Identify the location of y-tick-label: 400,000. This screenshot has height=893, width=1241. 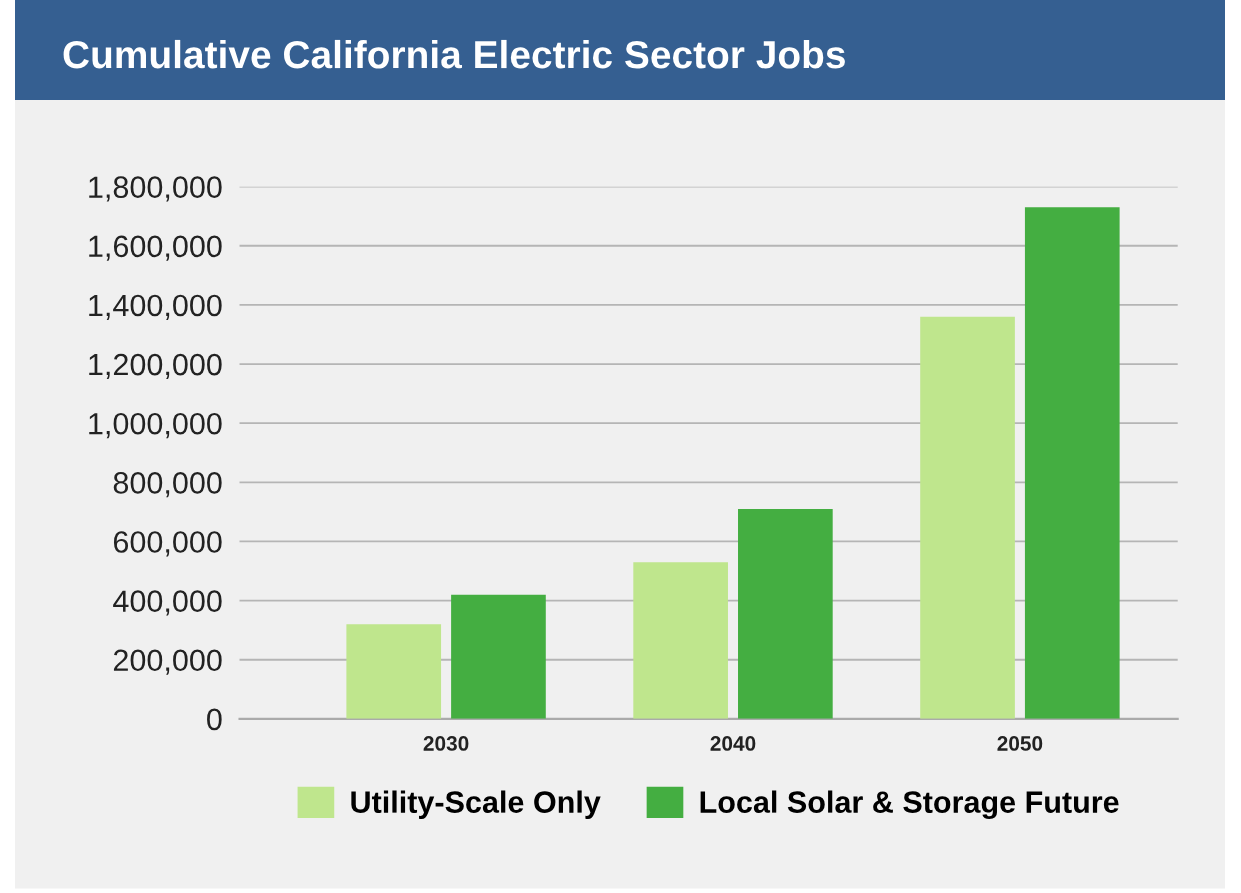
(167, 603).